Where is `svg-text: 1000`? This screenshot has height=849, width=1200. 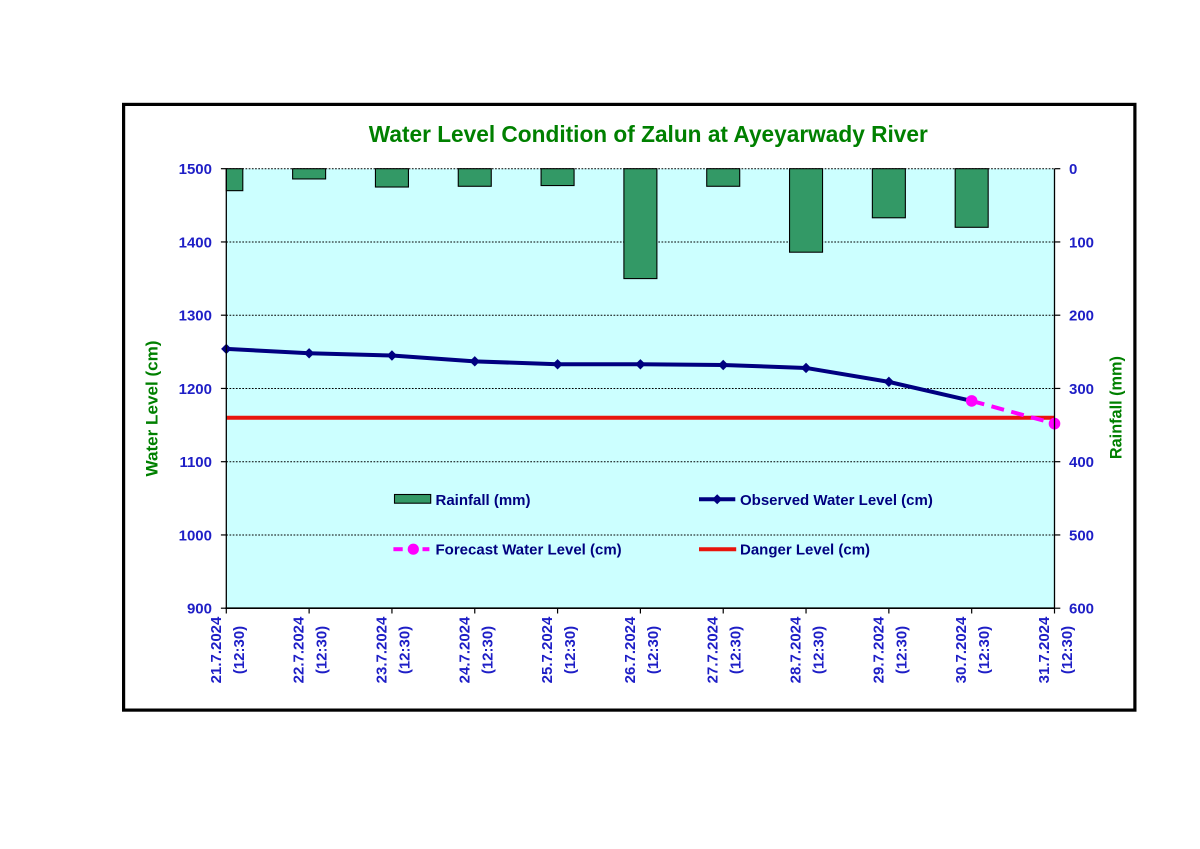 svg-text: 1000 is located at coordinates (195, 535).